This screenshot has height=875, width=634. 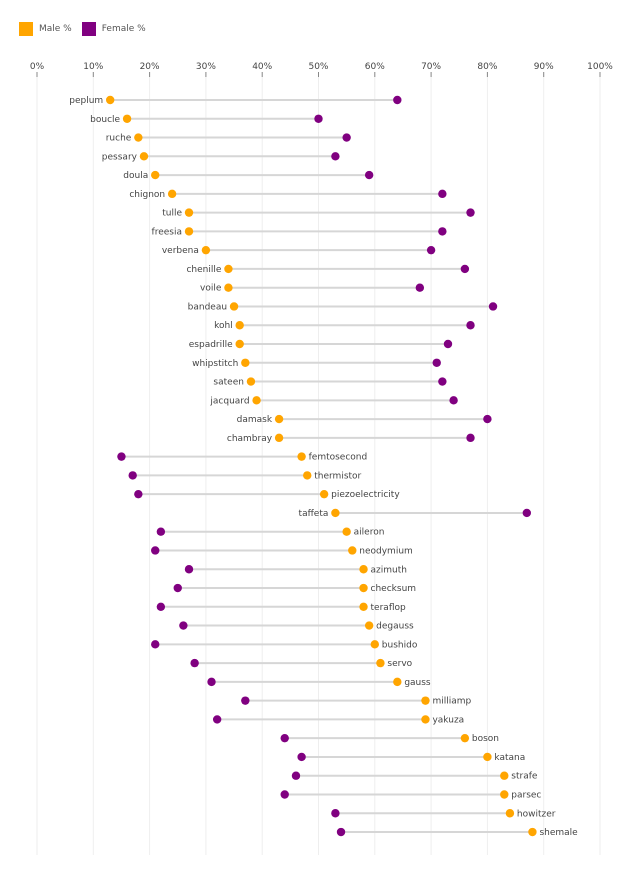 I want to click on row-label: kohl, so click(x=223, y=326).